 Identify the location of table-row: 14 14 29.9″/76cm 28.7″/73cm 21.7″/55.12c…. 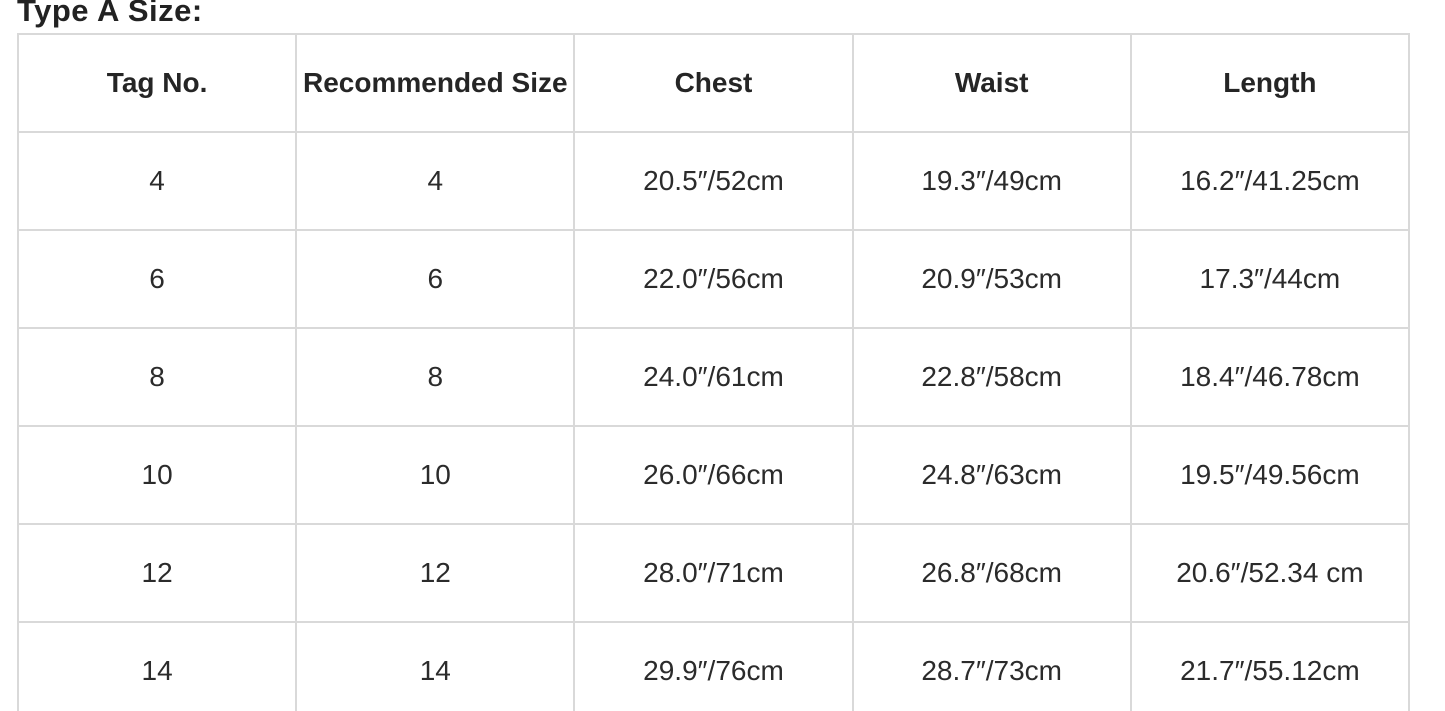
(713, 666).